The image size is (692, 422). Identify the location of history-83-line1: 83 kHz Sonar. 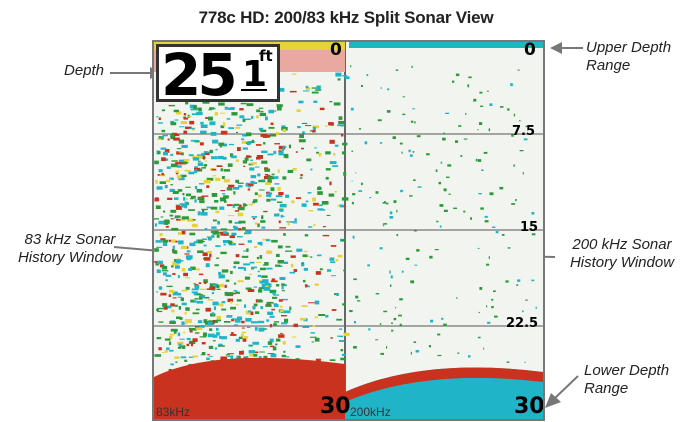
(70, 239).